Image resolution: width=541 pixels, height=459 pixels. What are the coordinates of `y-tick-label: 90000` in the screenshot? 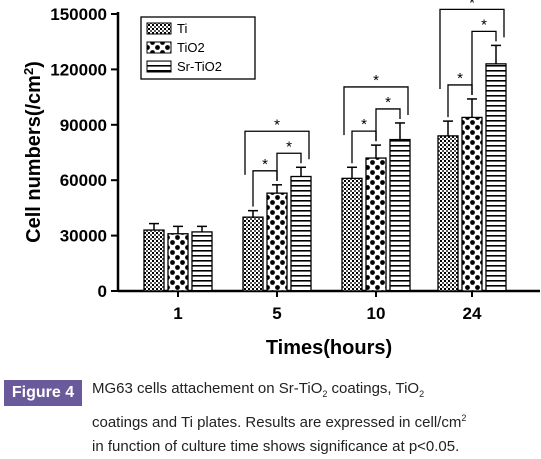 It's located at (83, 125).